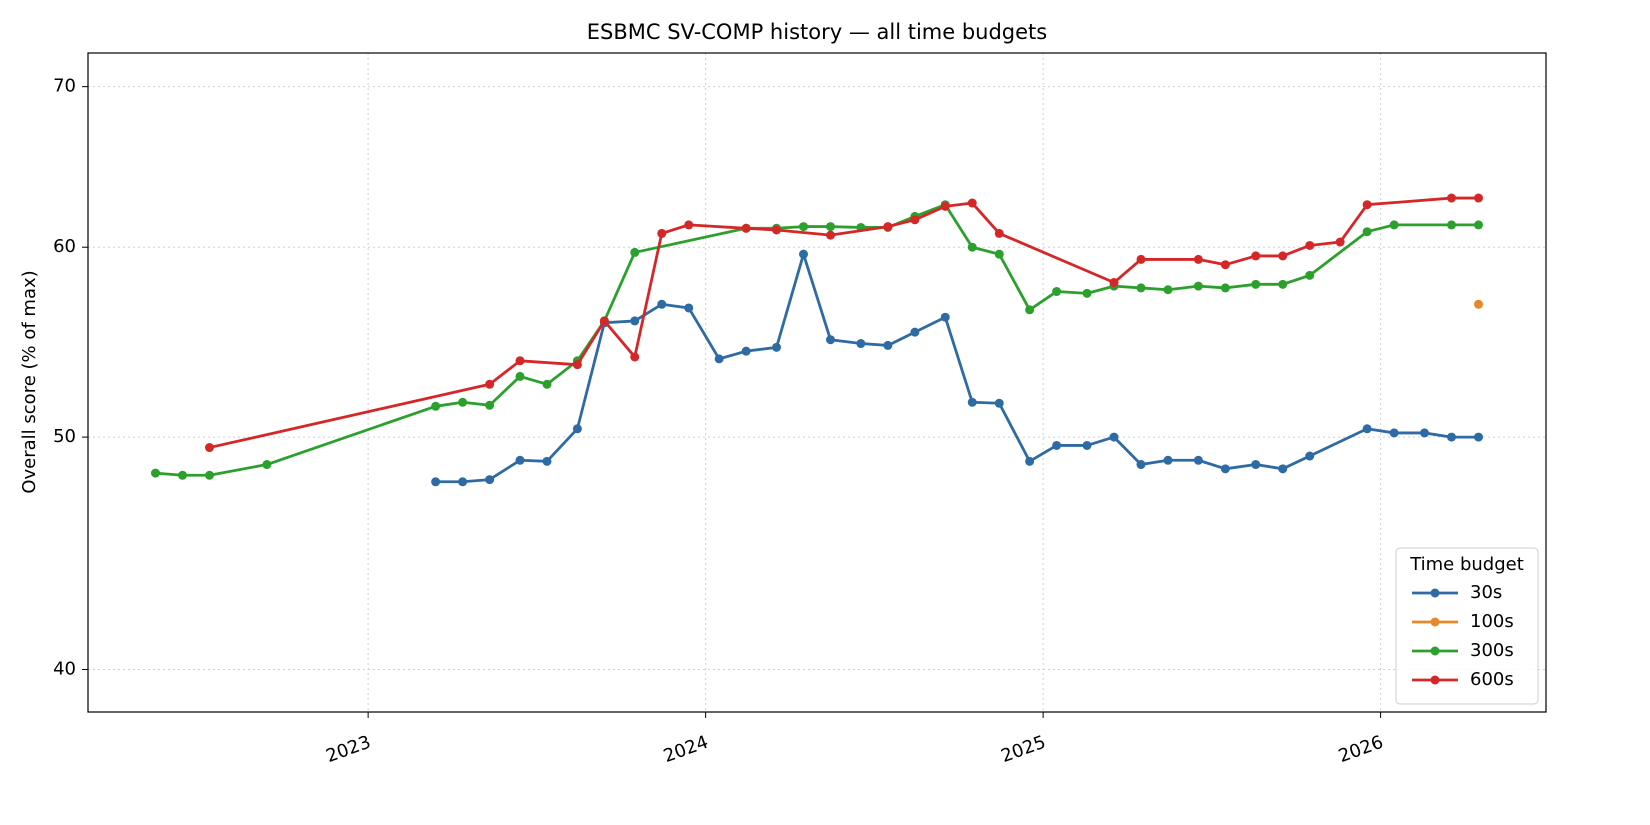  Describe the element at coordinates (1486, 592) in the screenshot. I see `legend-label: 30s` at that location.